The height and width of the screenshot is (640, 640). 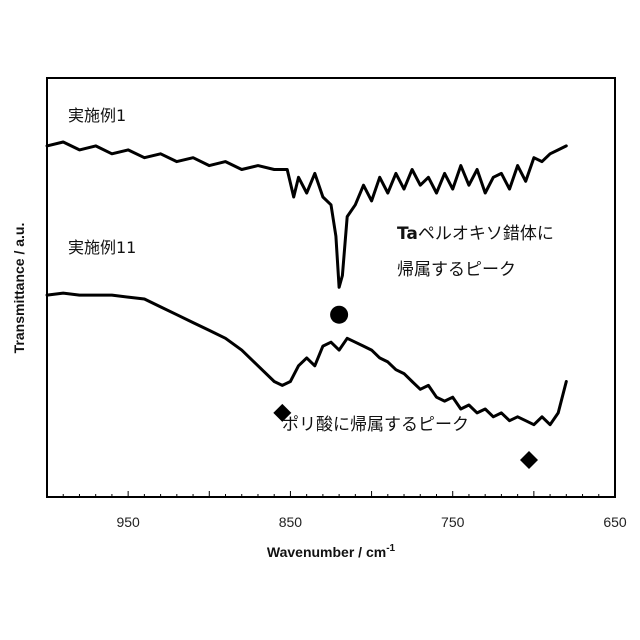 What do you see at coordinates (291, 522) in the screenshot?
I see `x-tick-label-850: 850` at bounding box center [291, 522].